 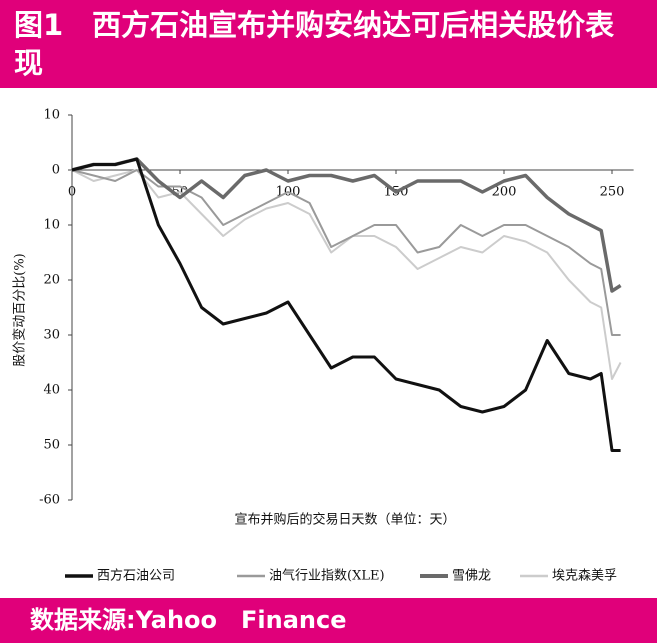 I want to click on y-tick-label: 0, so click(x=56, y=170).